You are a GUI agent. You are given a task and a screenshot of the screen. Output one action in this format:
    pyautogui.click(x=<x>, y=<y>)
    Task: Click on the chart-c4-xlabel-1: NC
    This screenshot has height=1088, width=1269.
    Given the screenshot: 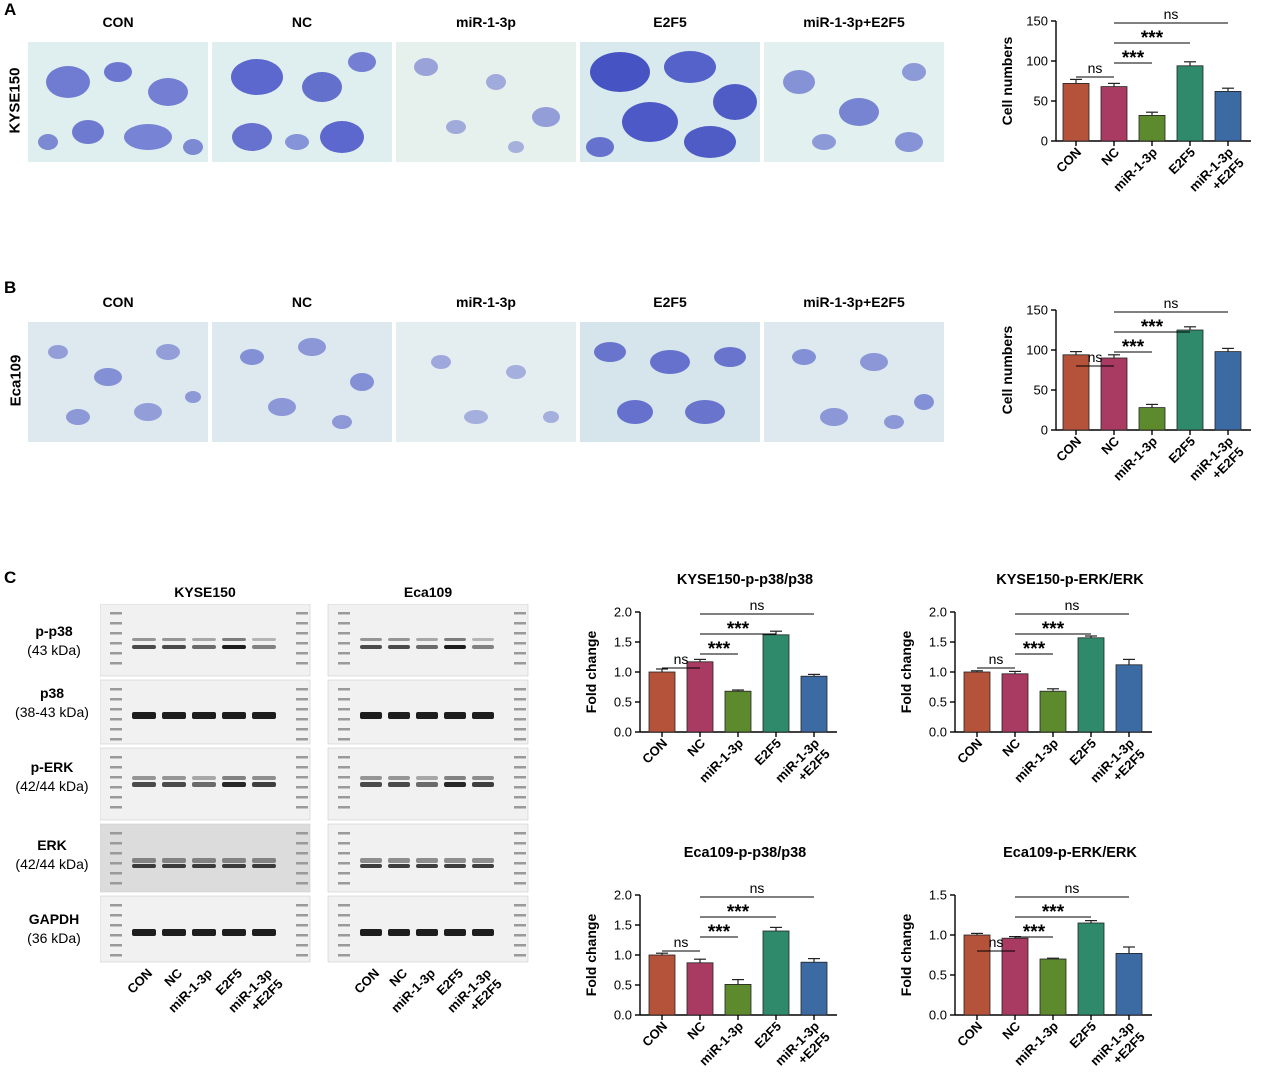 What is the action you would take?
    pyautogui.click(x=1011, y=1030)
    